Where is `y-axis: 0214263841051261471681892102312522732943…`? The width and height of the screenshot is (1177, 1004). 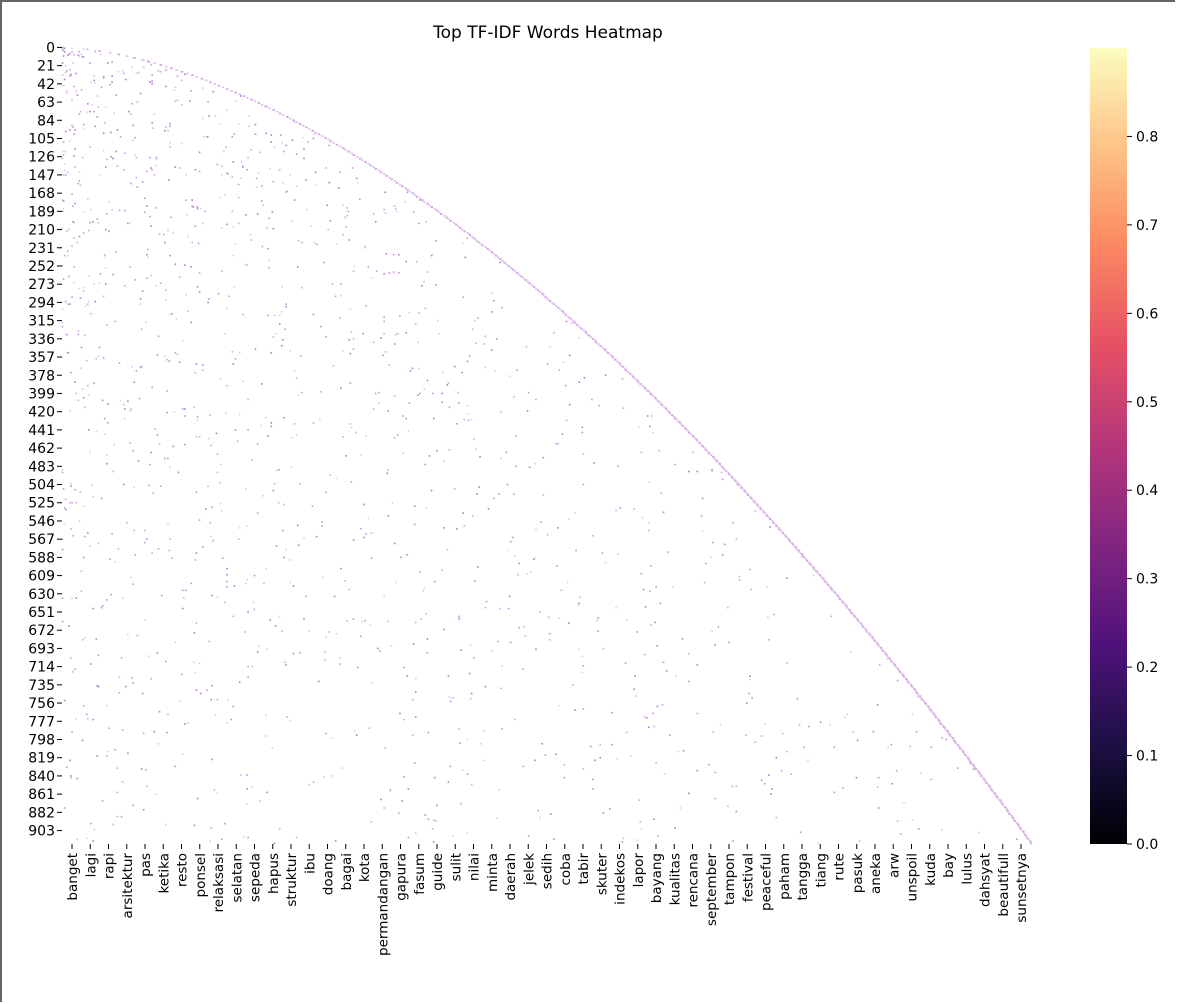 y-axis: 0214263841051261471681892102312522732943… is located at coordinates (45, 440).